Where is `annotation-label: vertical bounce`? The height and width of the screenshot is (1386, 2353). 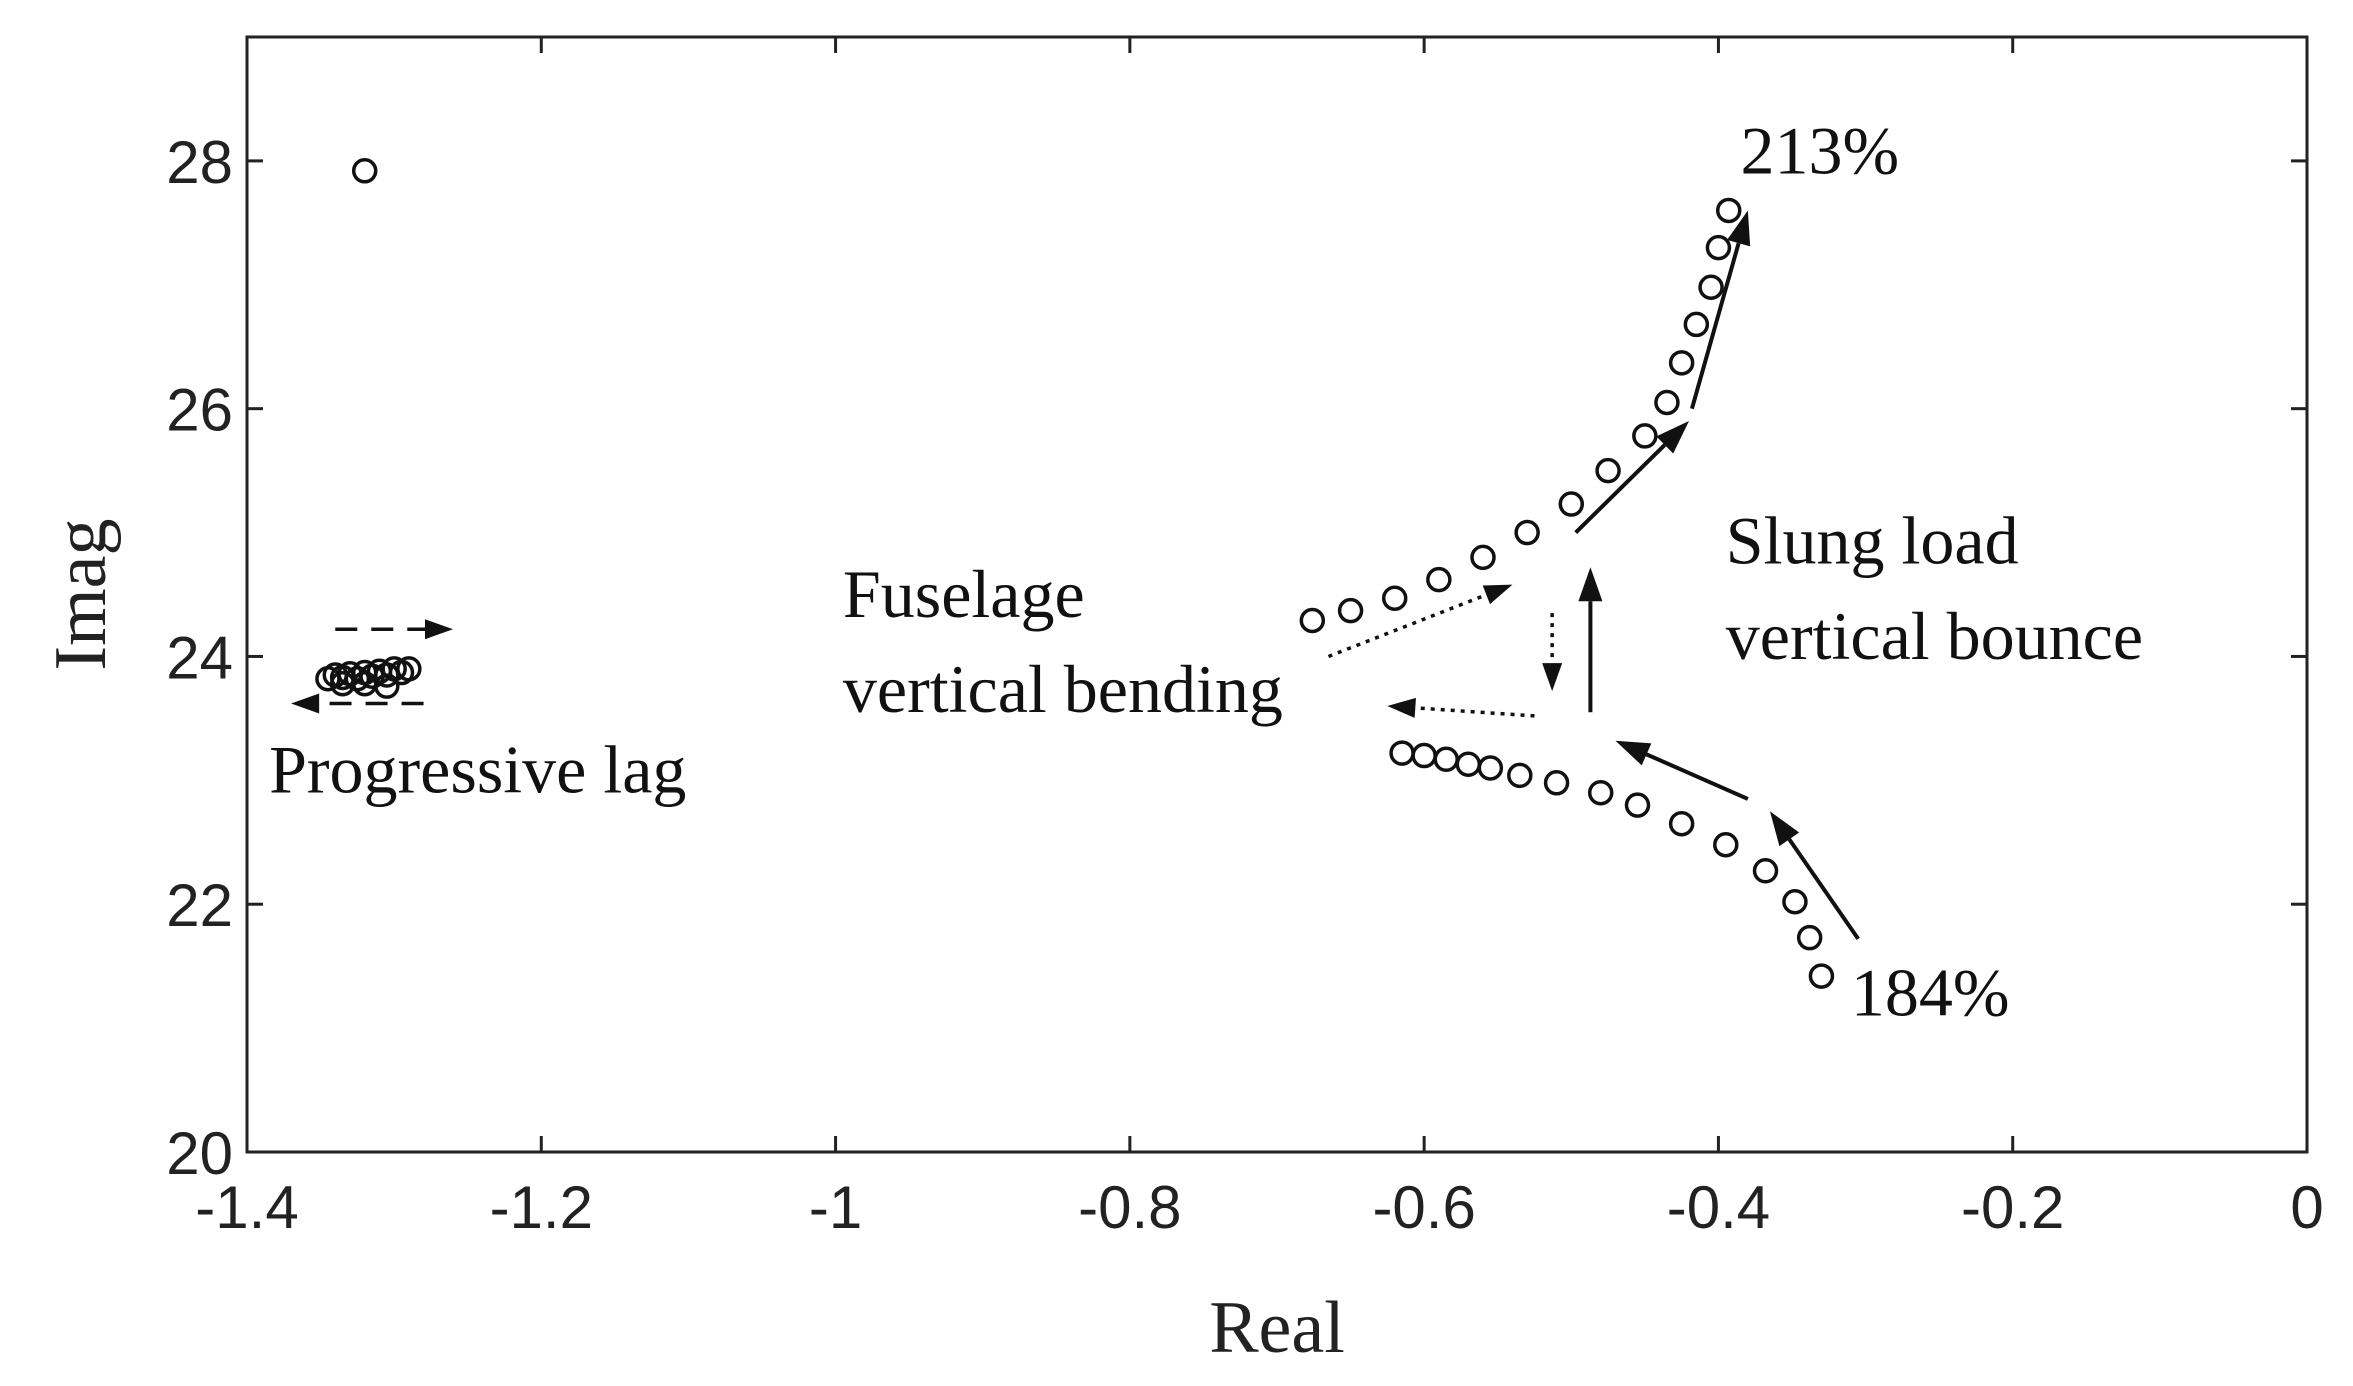 annotation-label: vertical bounce is located at coordinates (1934, 636).